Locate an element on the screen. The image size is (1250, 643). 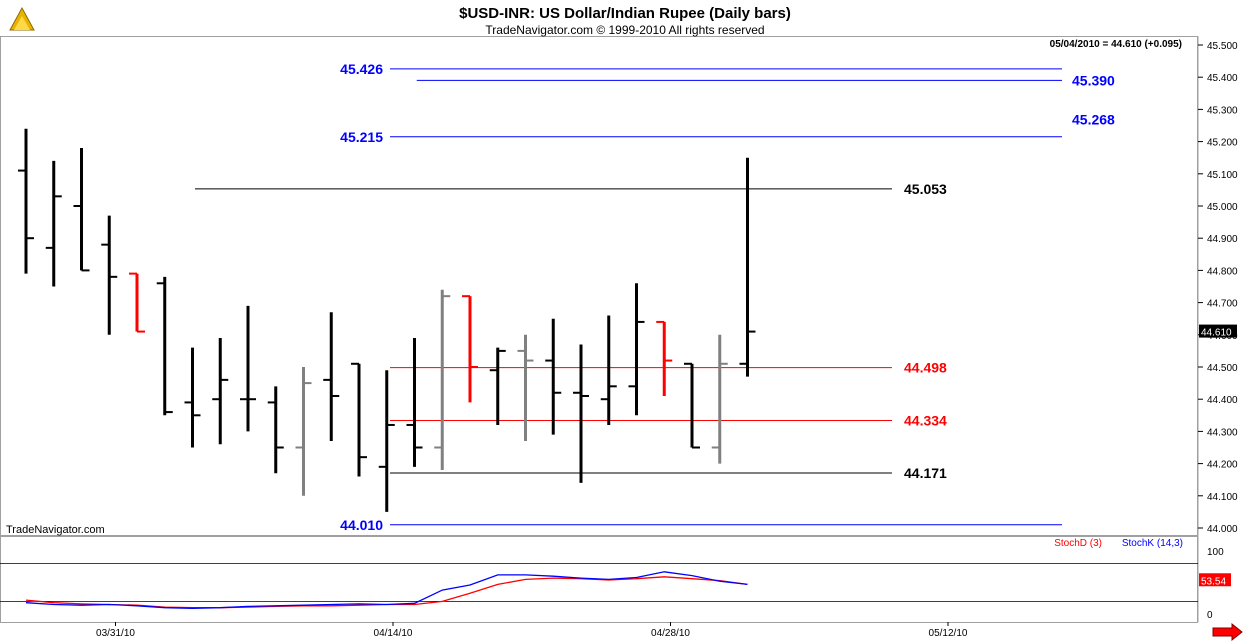
y-tick-label: 45.300 is located at coordinates (1222, 110).